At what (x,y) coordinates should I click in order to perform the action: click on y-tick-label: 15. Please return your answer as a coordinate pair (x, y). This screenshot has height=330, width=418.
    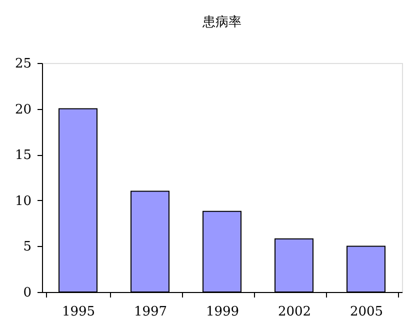
    Looking at the image, I should click on (23, 156).